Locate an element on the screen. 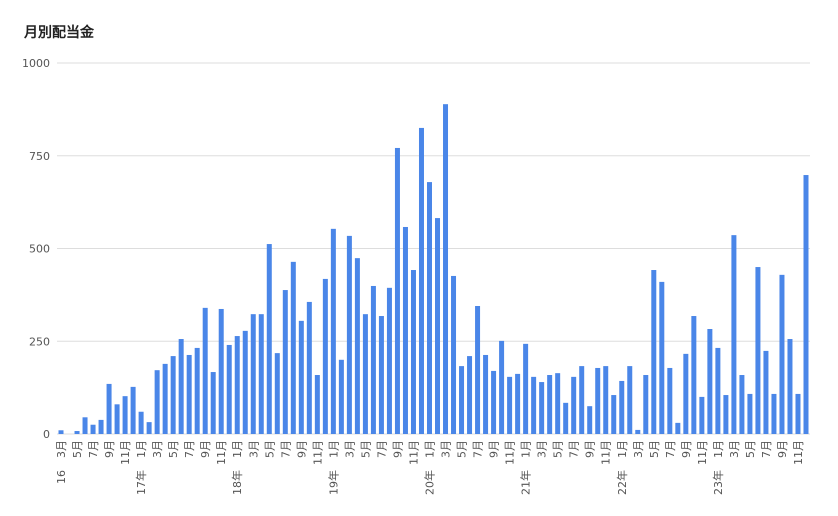 This screenshot has width=838, height=516. x-year-label: 16 is located at coordinates (61, 477).